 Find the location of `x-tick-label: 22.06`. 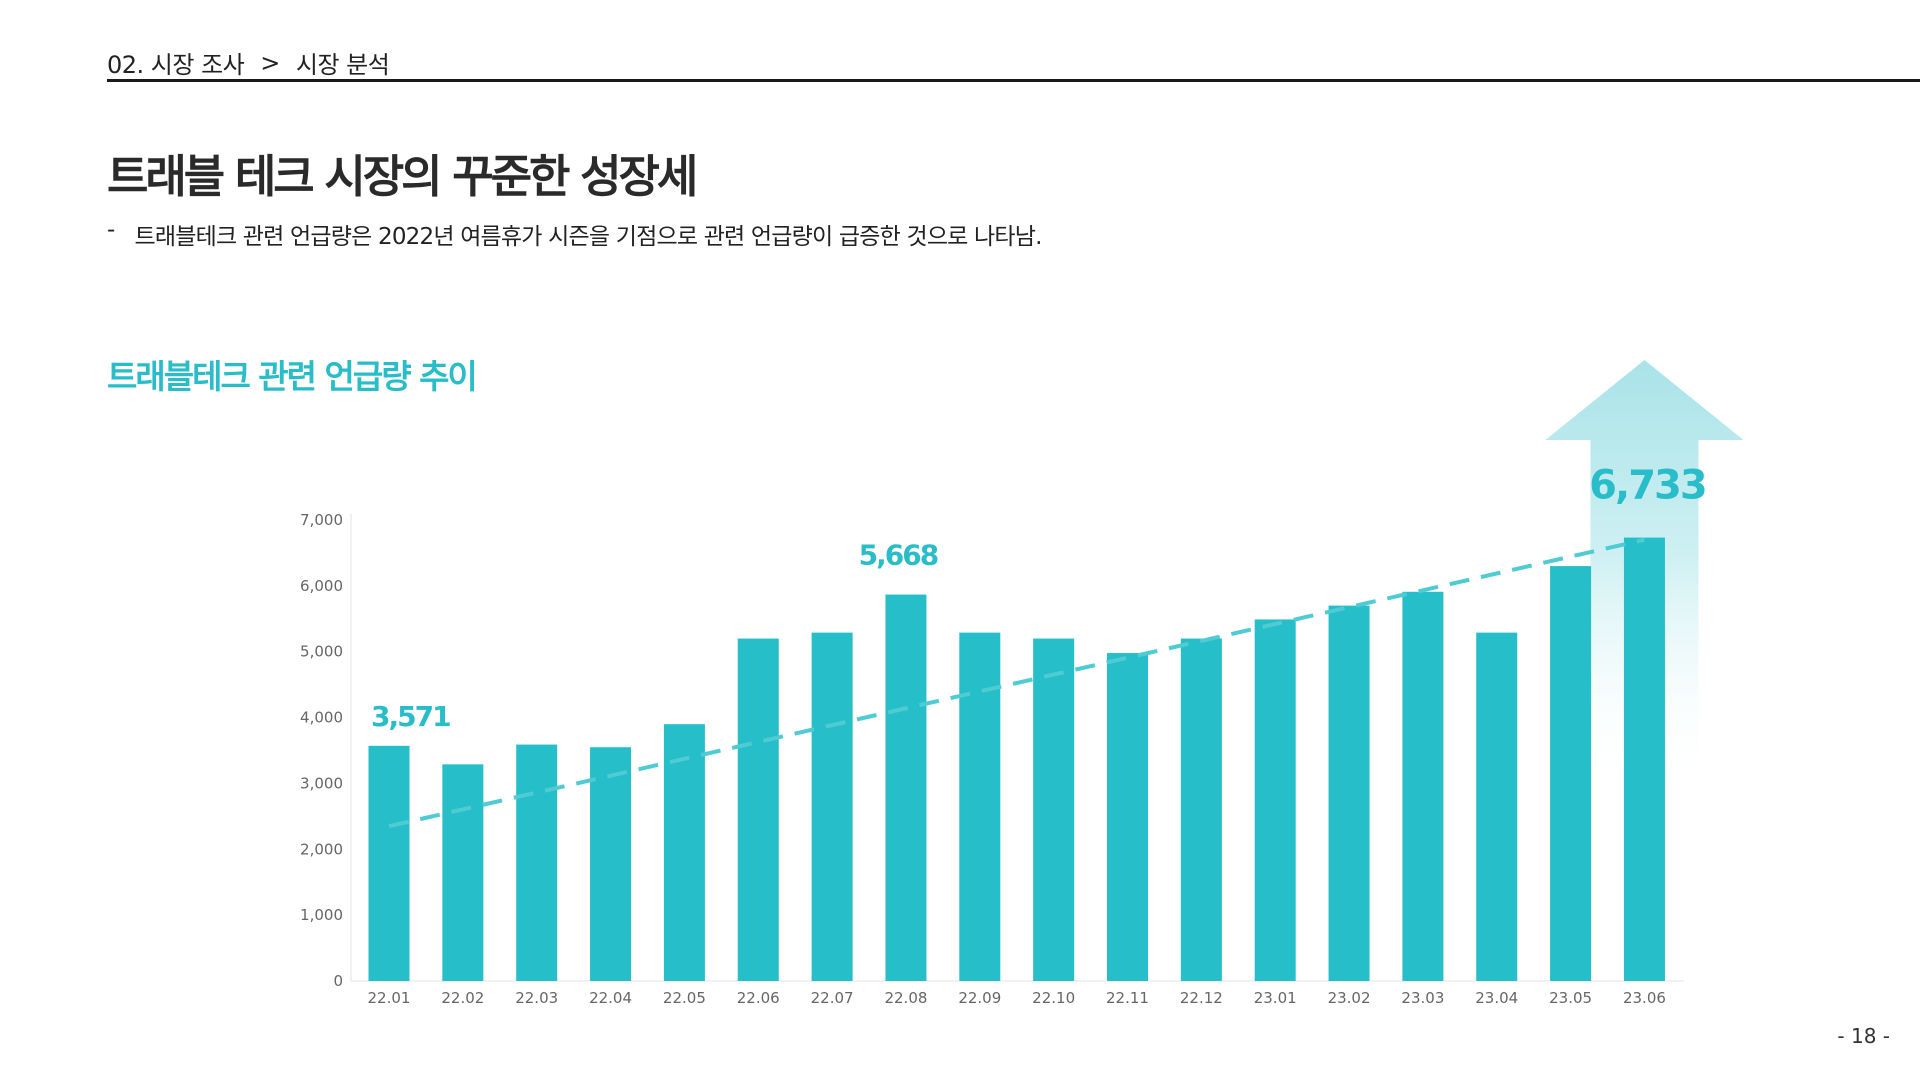

x-tick-label: 22.06 is located at coordinates (758, 998).